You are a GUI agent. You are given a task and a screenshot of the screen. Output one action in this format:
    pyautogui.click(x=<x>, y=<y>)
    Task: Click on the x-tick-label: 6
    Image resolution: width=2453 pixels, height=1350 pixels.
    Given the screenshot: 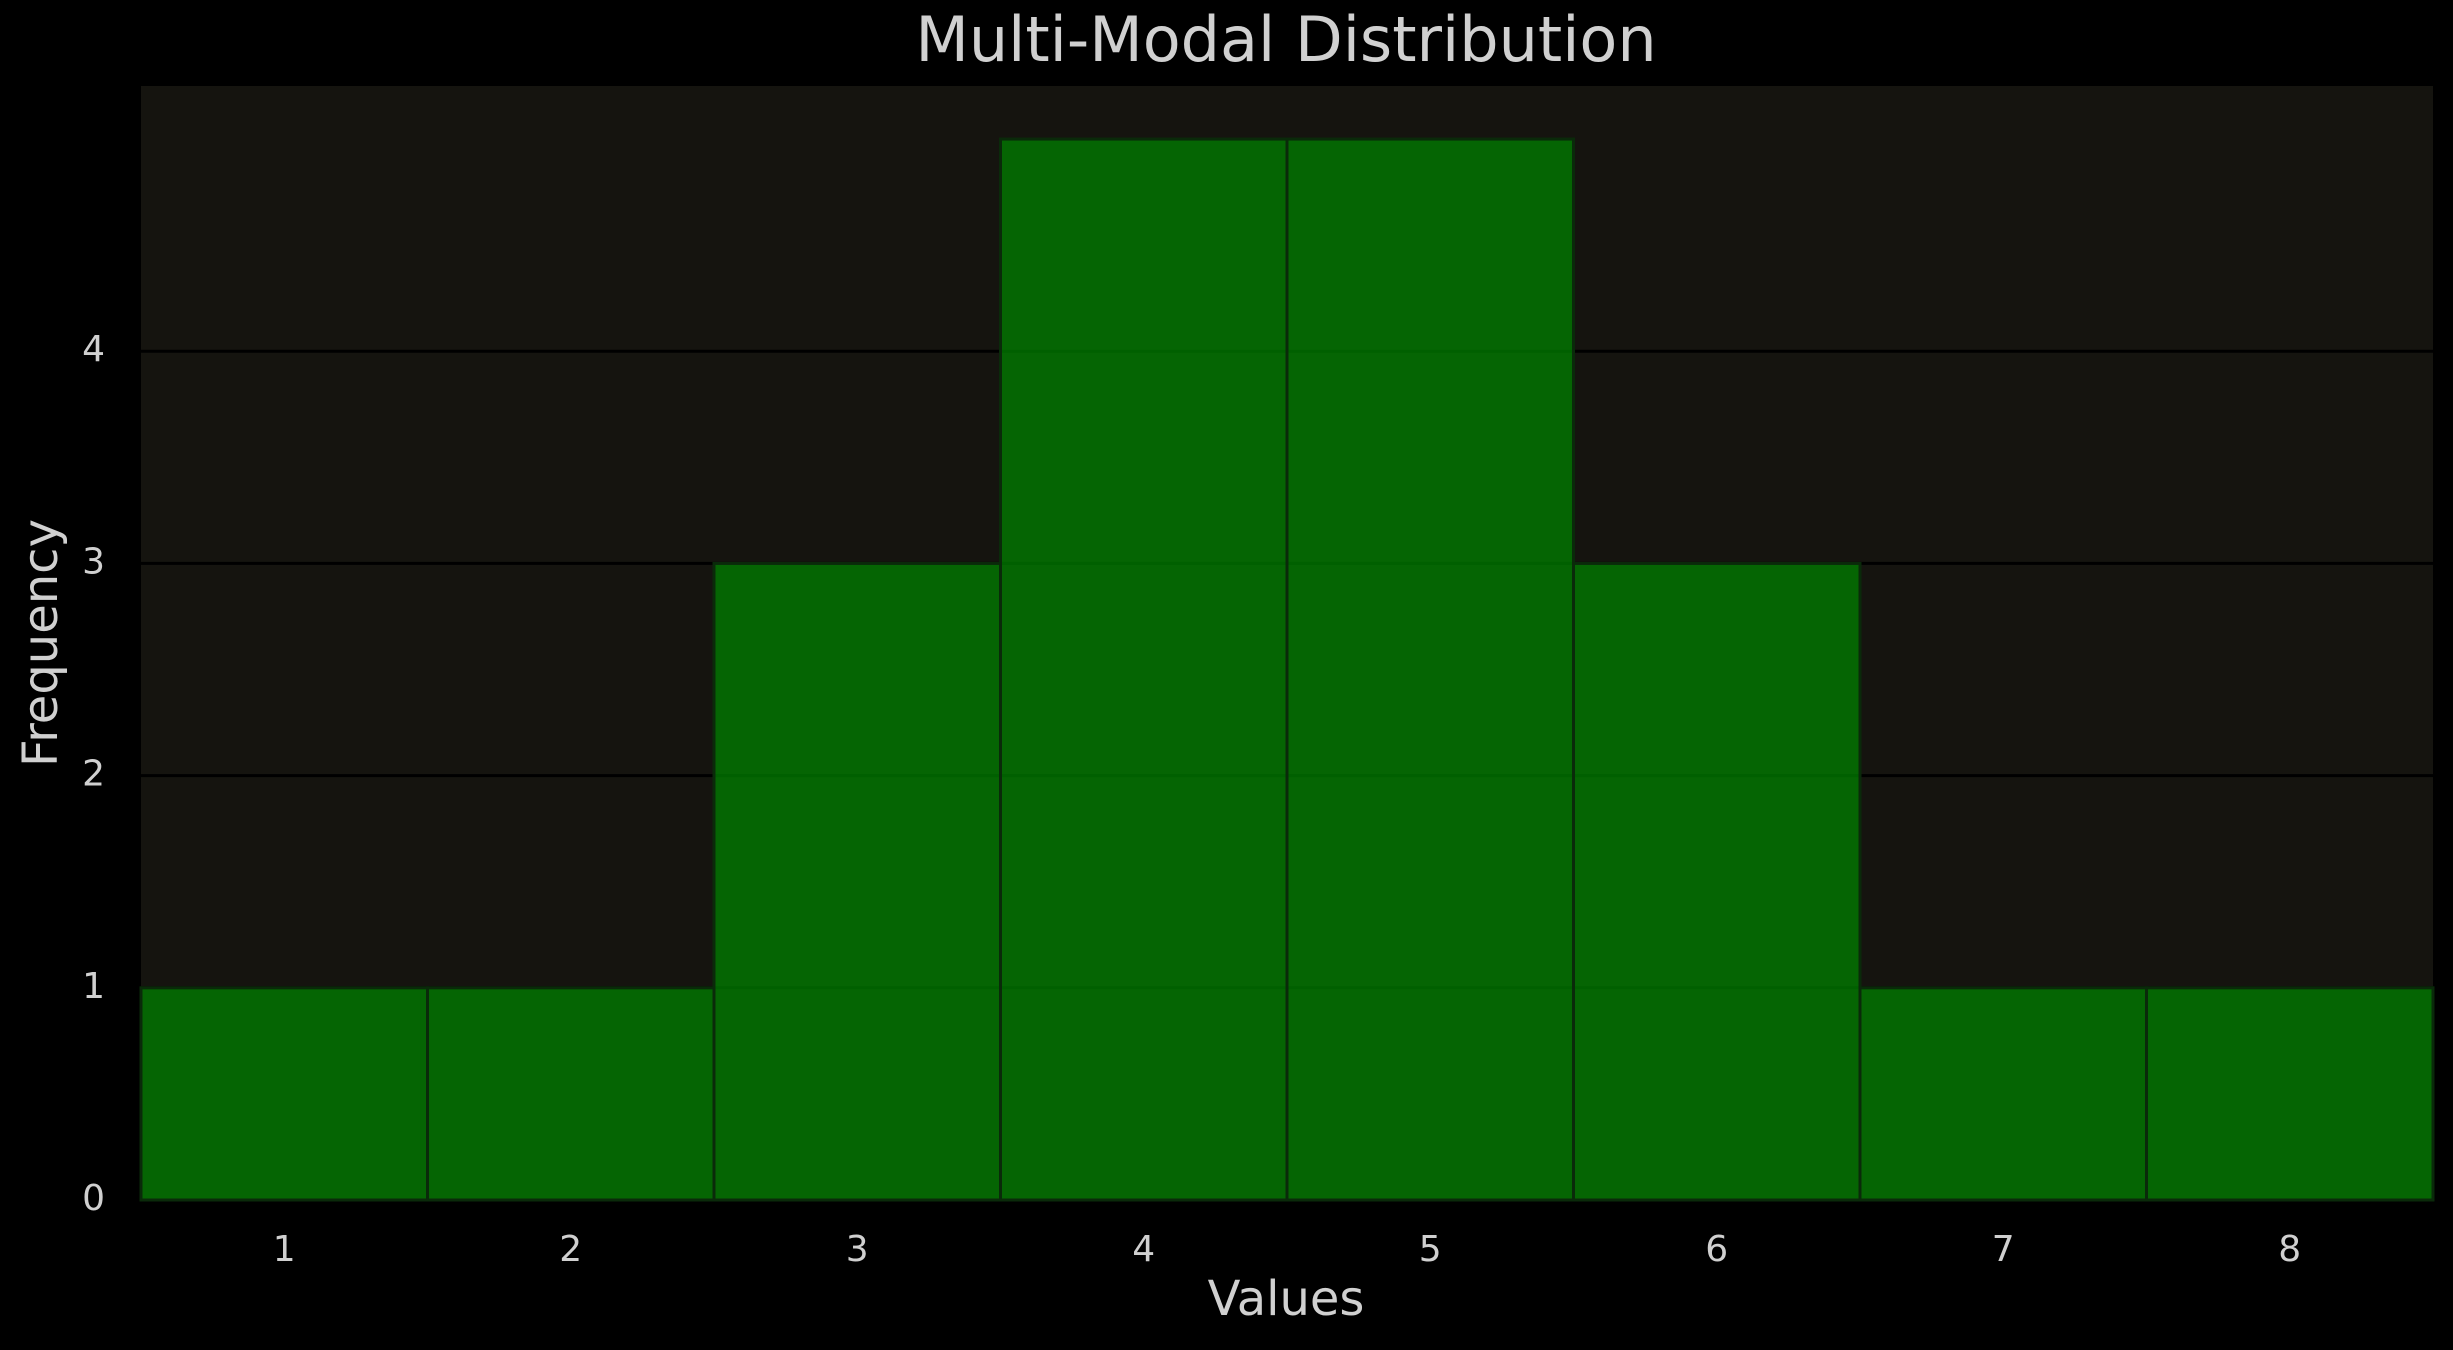 What is the action you would take?
    pyautogui.click(x=1716, y=1249)
    